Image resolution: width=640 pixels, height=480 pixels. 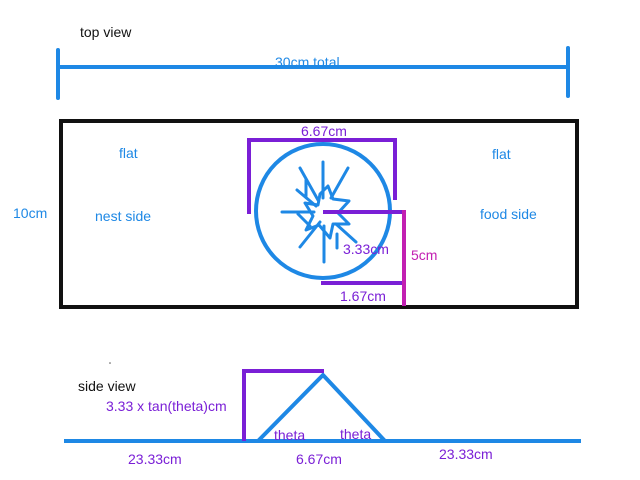 I want to click on side-view-ramp, so click(x=321, y=408).